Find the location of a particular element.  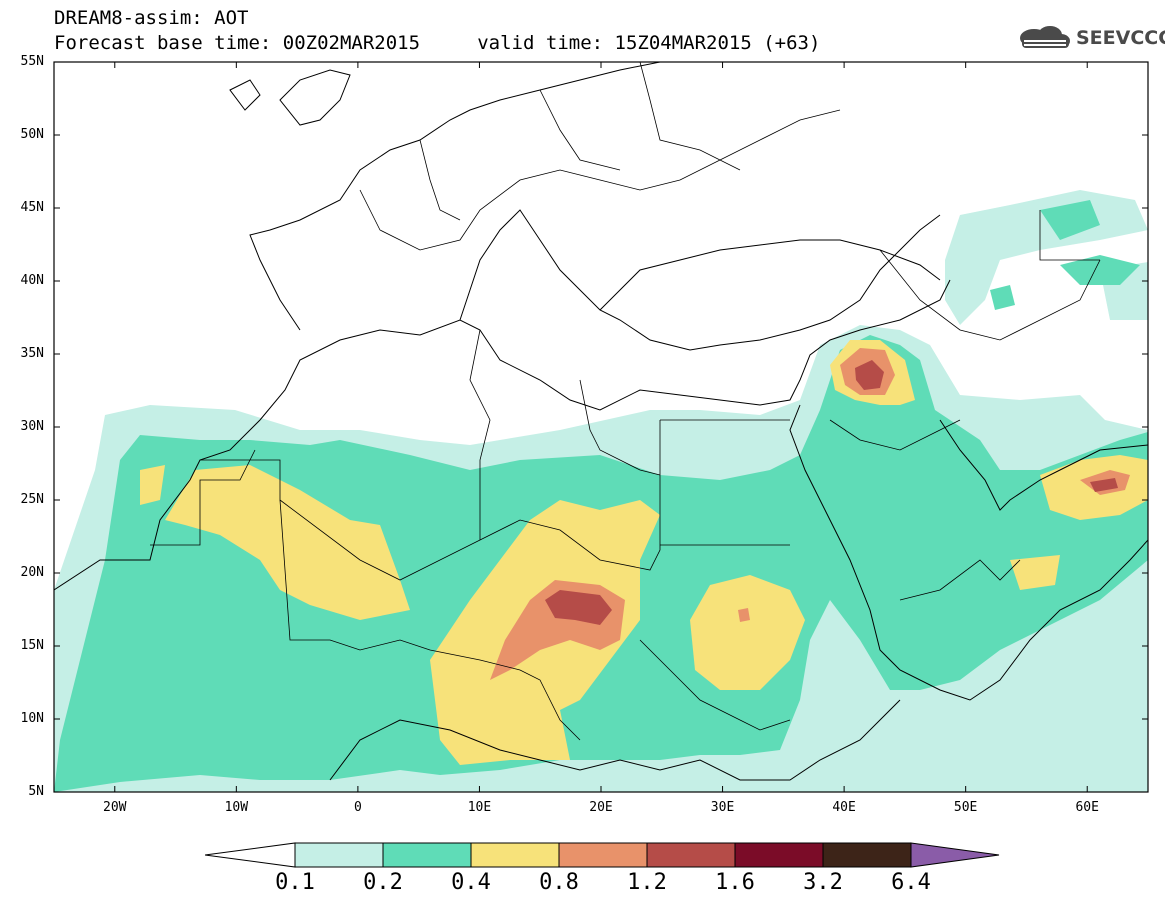

lat-label: 5N is located at coordinates (36, 791).